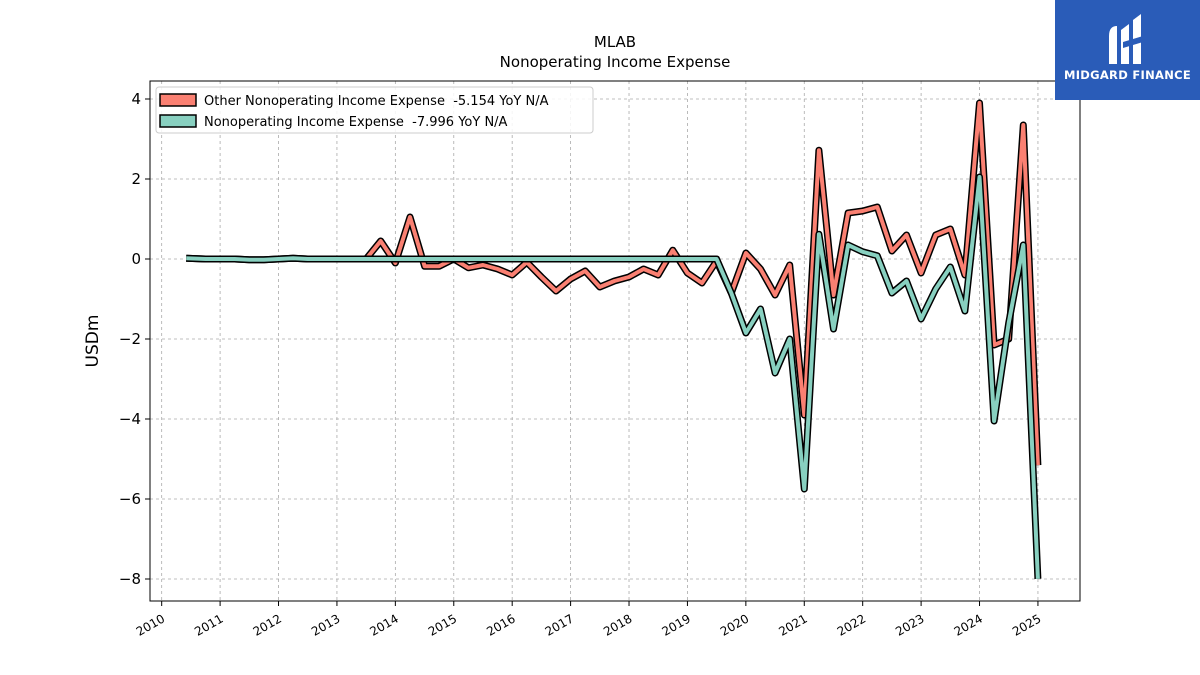 The image size is (1200, 675). What do you see at coordinates (615, 62) in the screenshot?
I see `chart-subtitle: Nonoperating Income Expense` at bounding box center [615, 62].